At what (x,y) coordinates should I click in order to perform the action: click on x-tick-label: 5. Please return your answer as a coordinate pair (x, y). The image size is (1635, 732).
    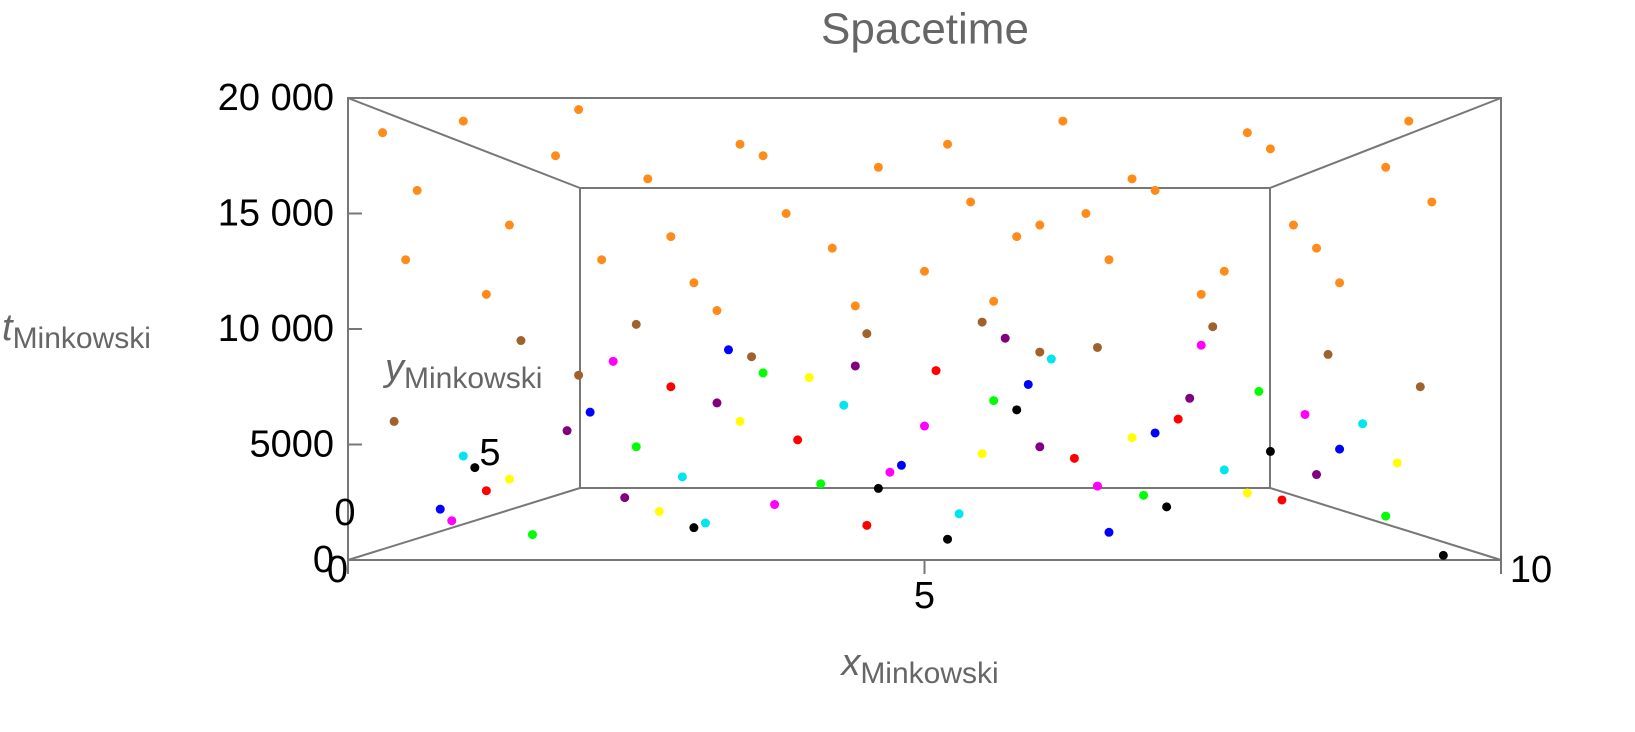
    Looking at the image, I should click on (924, 596).